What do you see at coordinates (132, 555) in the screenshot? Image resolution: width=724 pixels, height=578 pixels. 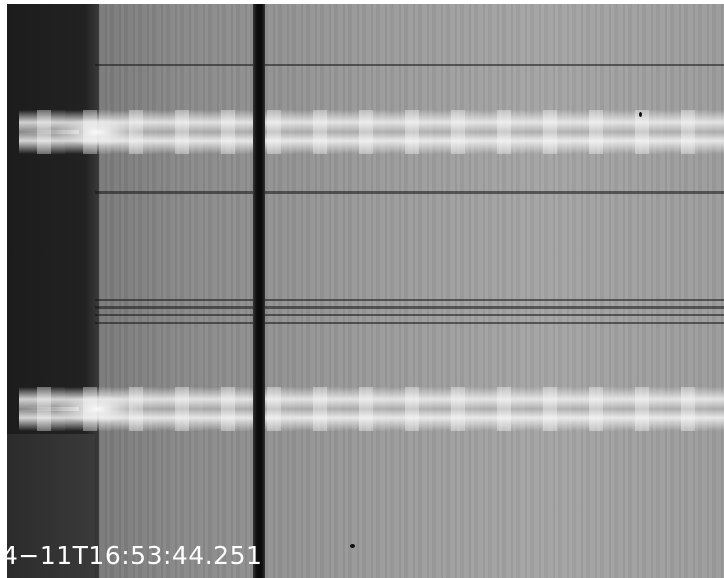 I see `timestamp-overlay: 4−11T16:53:44.251` at bounding box center [132, 555].